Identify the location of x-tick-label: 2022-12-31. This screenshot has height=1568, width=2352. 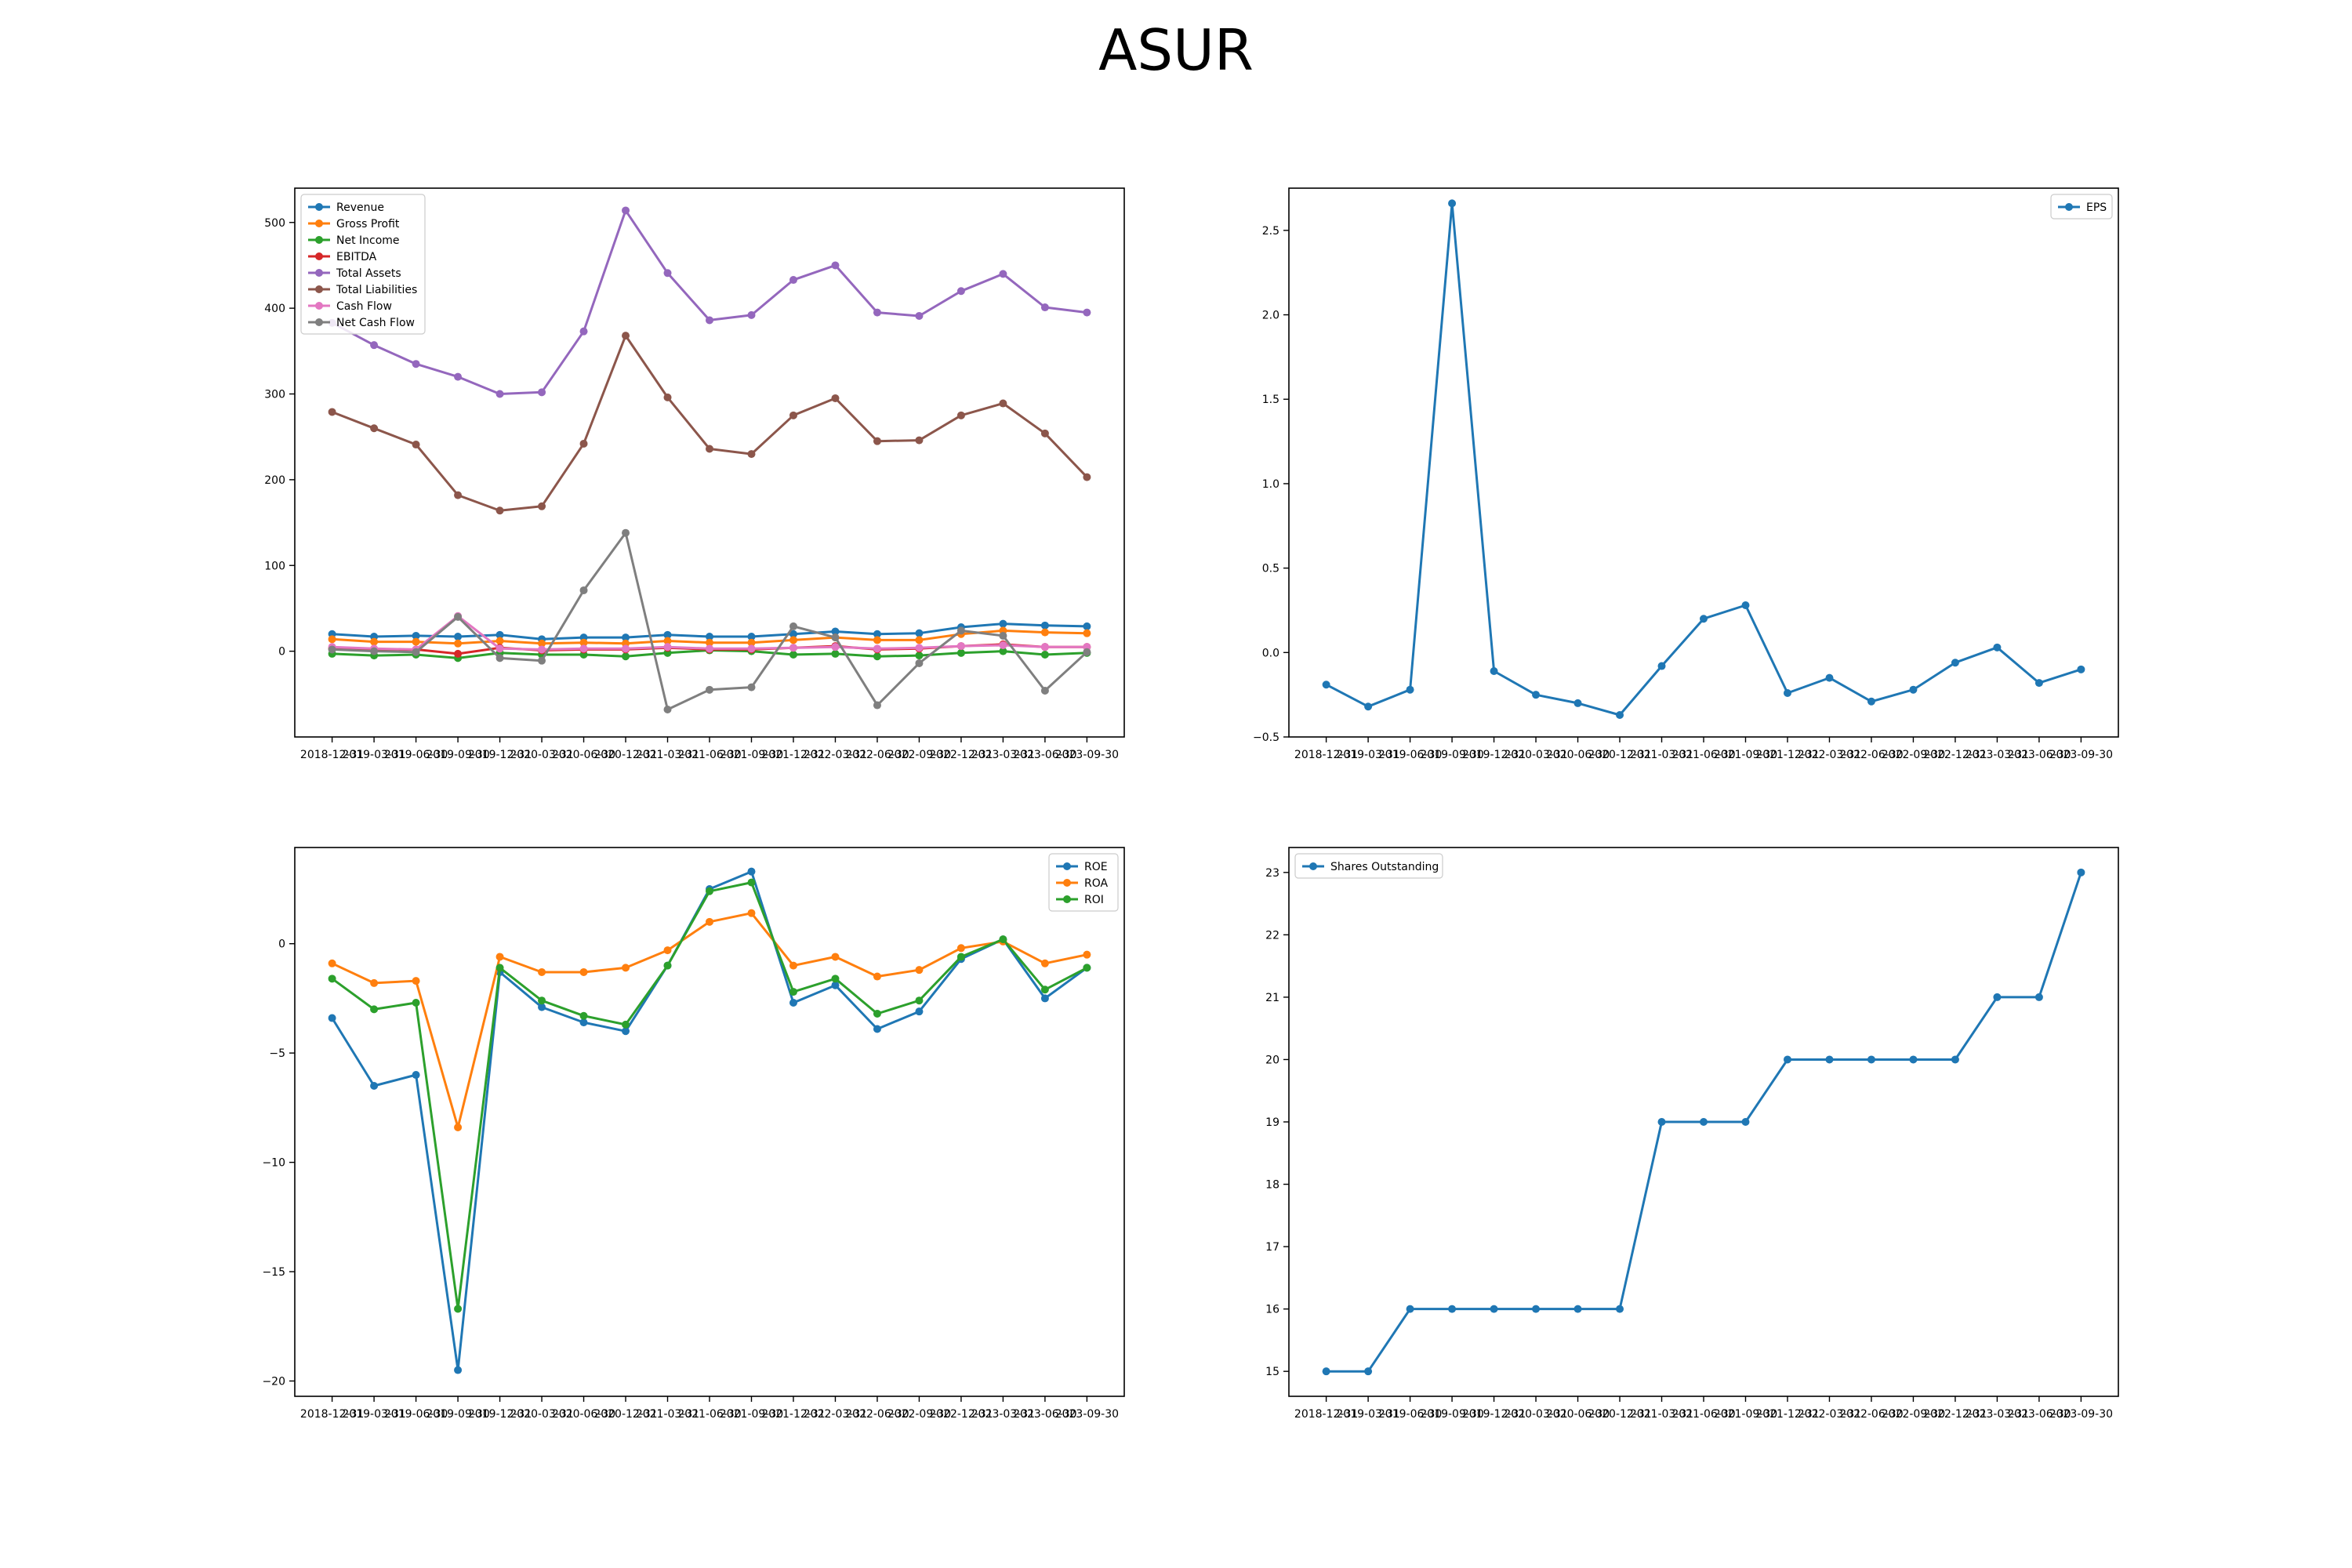
(961, 1414).